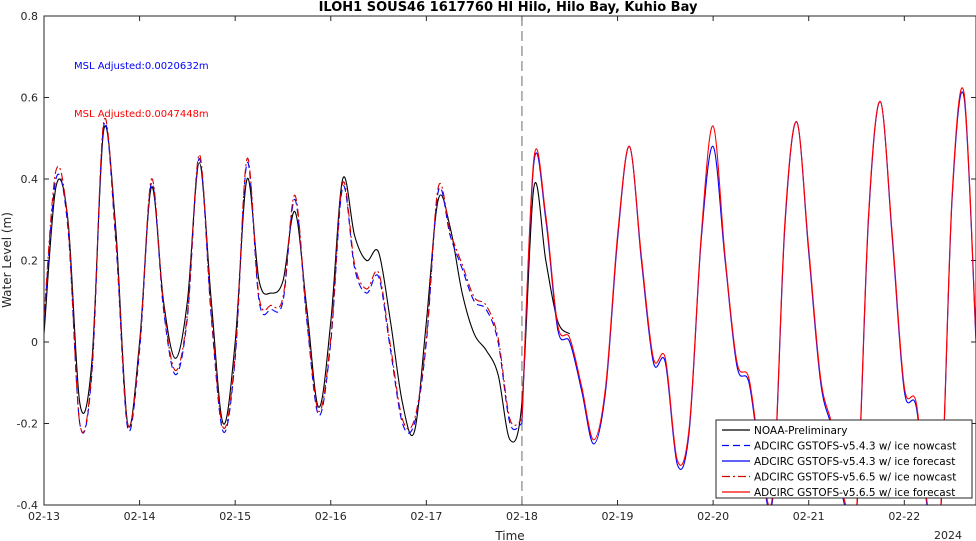 The width and height of the screenshot is (976, 541). What do you see at coordinates (713, 516) in the screenshot?
I see `x-tick-label: 02-20` at bounding box center [713, 516].